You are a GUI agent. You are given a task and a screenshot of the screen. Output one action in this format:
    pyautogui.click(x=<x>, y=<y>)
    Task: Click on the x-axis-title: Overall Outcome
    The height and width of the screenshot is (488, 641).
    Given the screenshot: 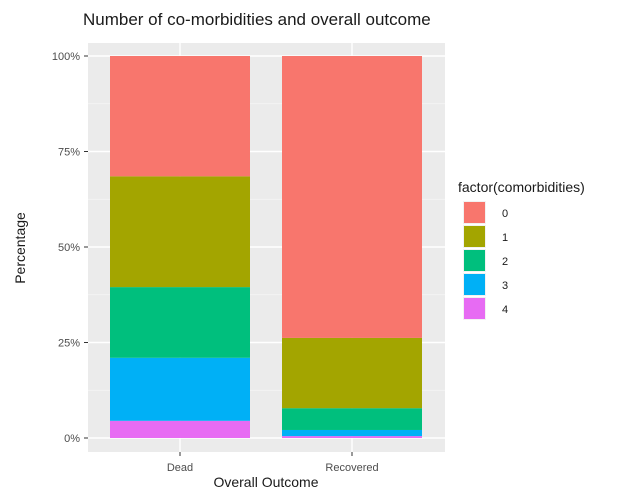 What is the action you would take?
    pyautogui.click(x=265, y=481)
    